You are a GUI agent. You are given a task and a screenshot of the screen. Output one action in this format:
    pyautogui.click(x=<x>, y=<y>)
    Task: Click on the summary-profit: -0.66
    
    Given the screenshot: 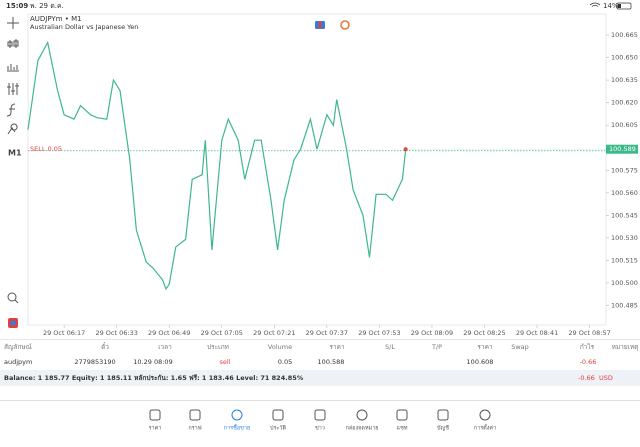 What is the action you would take?
    pyautogui.click(x=586, y=378)
    